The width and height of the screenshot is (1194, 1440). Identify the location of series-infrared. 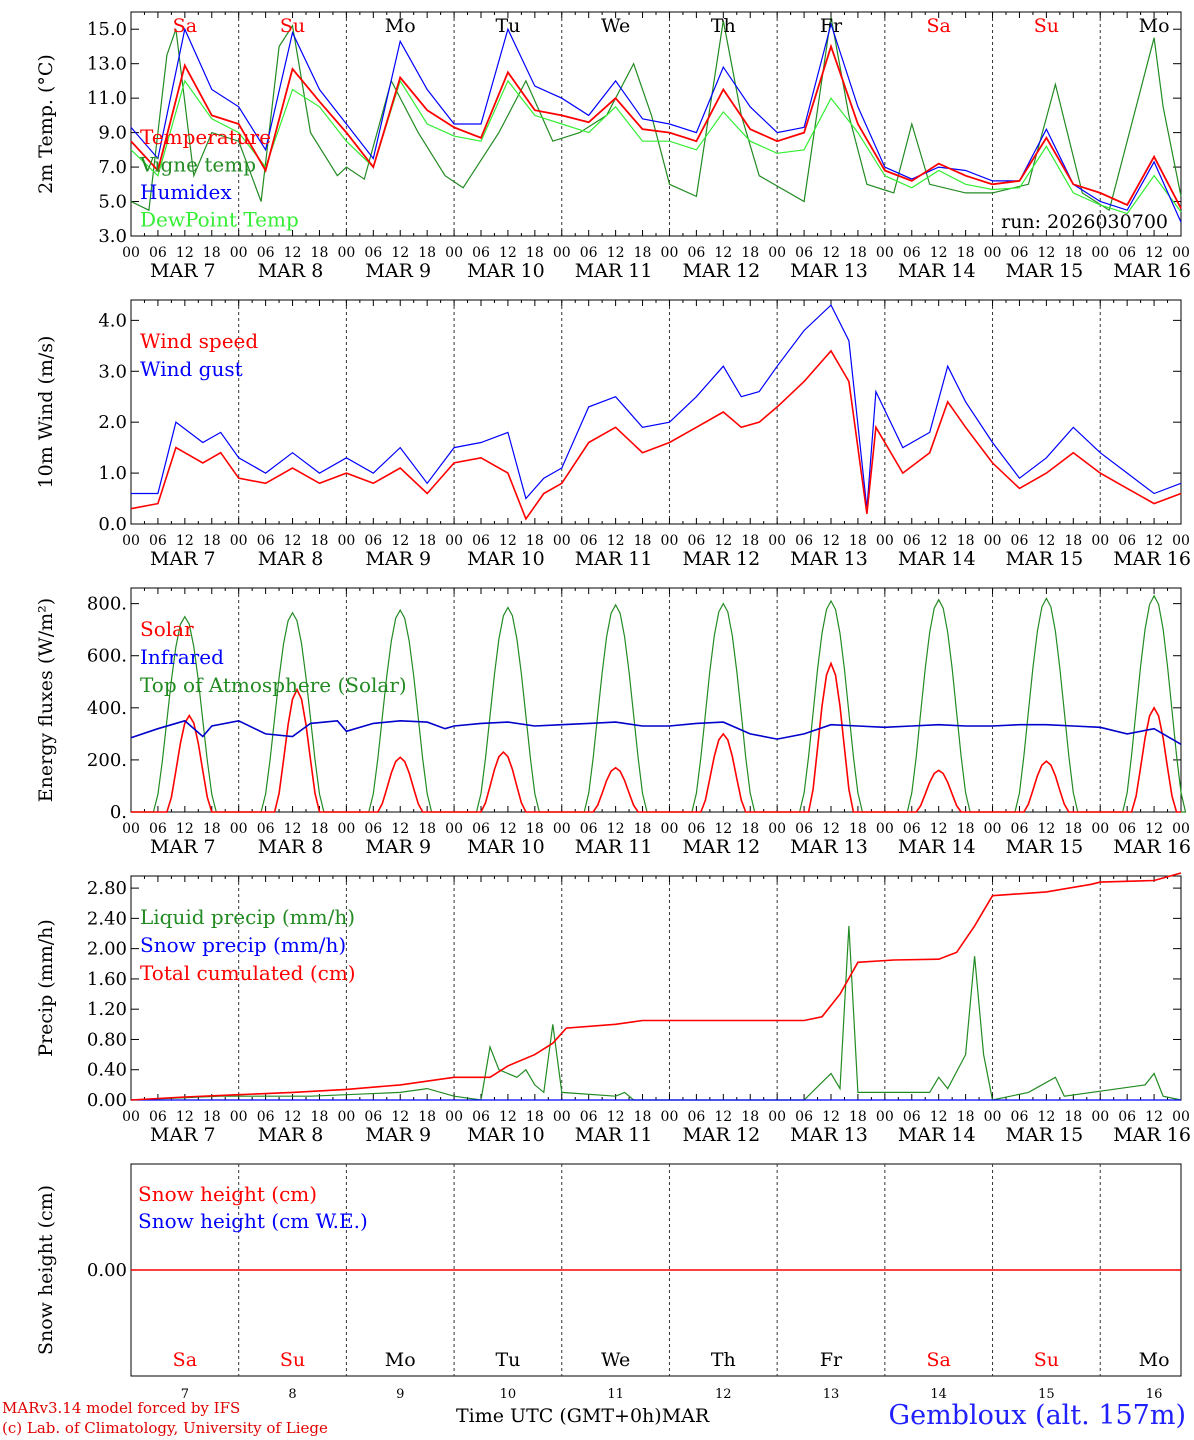
(656, 732).